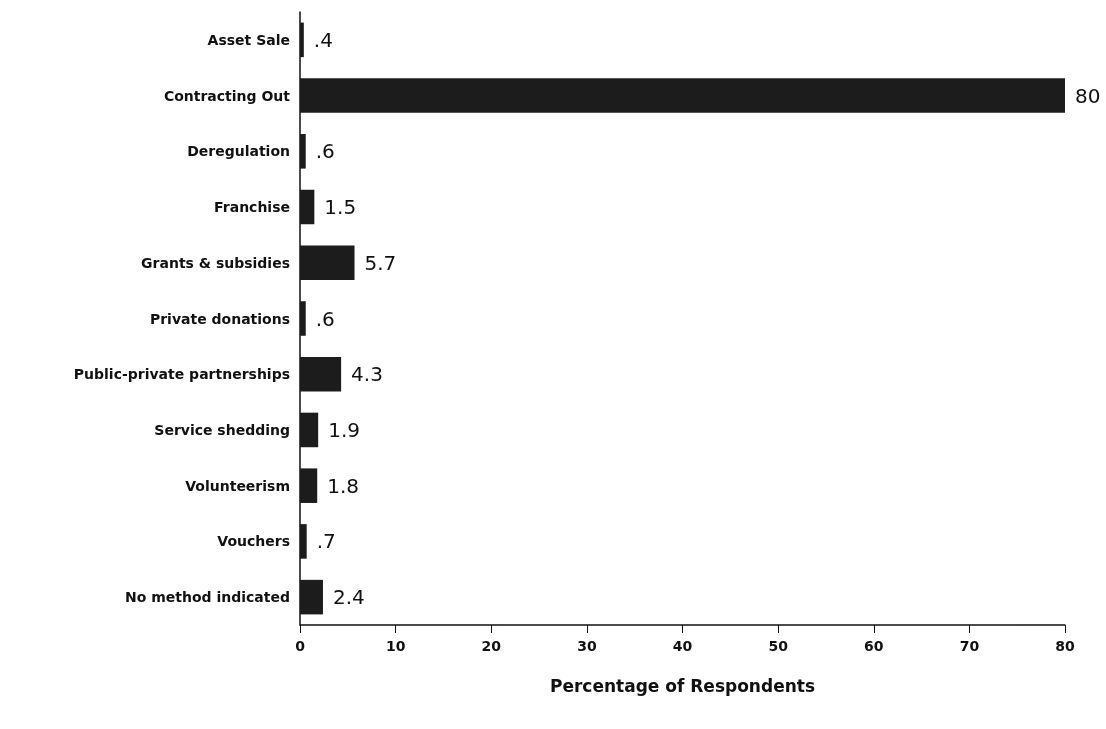 The width and height of the screenshot is (1106, 729). I want to click on x-axis-title: Percentage of Respondents, so click(682, 685).